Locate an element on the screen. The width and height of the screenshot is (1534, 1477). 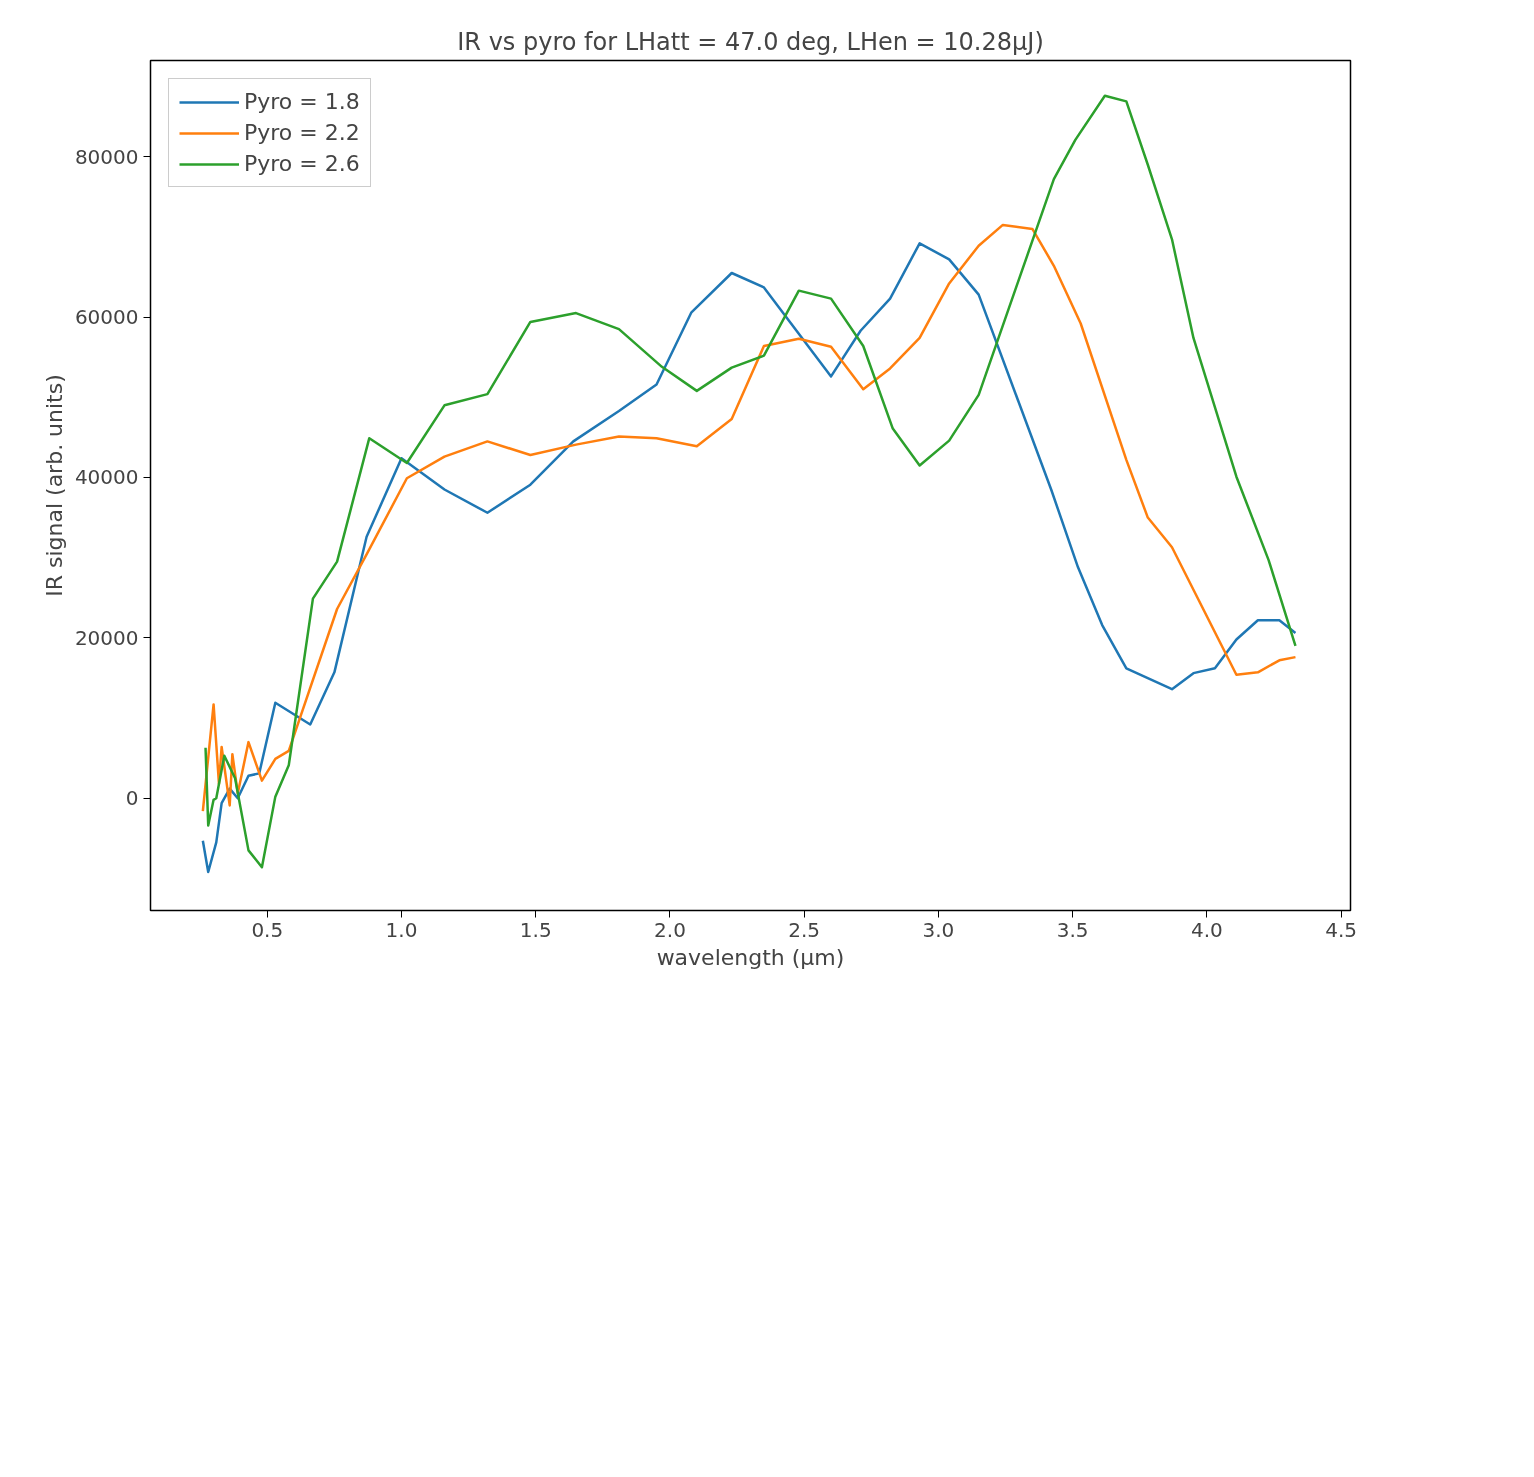
x-tick-label: 3.5 is located at coordinates (1072, 929).